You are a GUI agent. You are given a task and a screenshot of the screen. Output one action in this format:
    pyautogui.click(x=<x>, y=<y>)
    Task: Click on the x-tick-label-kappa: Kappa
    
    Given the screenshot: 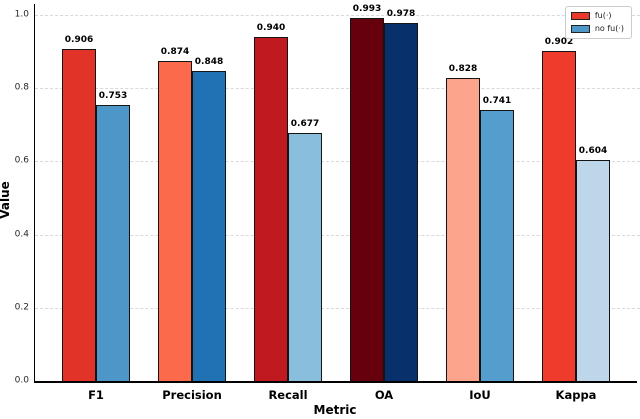 What is the action you would take?
    pyautogui.click(x=576, y=395)
    